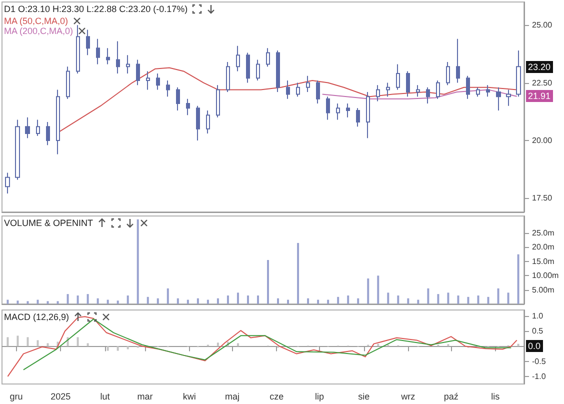 This screenshot has width=564, height=404. I want to click on annotation: 21.91, so click(539, 96).